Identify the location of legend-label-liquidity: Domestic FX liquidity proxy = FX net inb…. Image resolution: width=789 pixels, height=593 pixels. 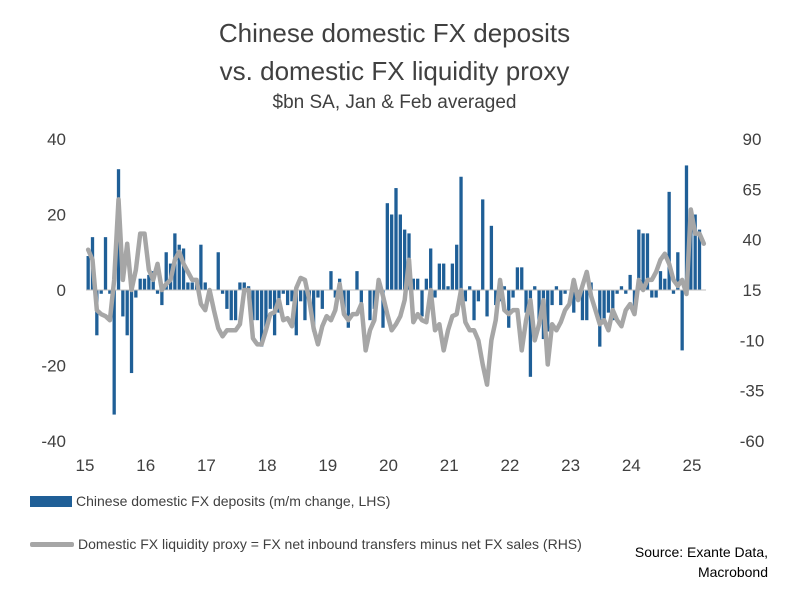
(330, 544).